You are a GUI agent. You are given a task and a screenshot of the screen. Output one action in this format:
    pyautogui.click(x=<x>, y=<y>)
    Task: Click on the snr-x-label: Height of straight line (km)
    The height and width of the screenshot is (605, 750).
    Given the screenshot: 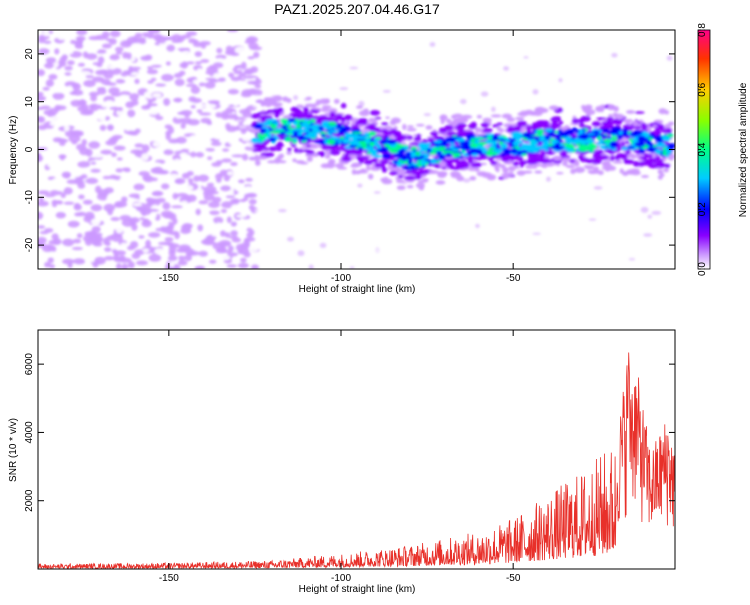 What is the action you would take?
    pyautogui.click(x=357, y=589)
    